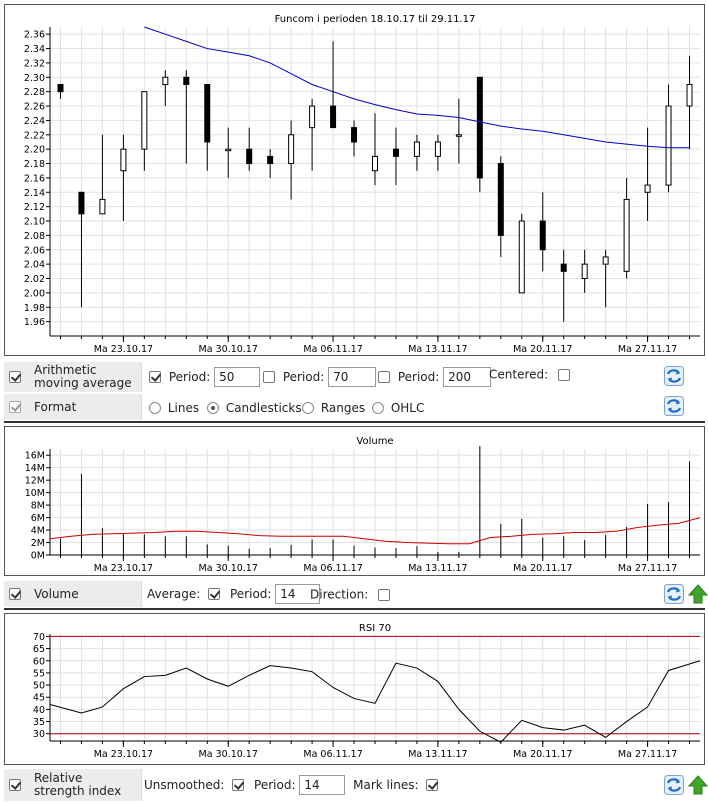  Describe the element at coordinates (34, 135) in the screenshot. I see `y-tick-label: 2.22` at that location.